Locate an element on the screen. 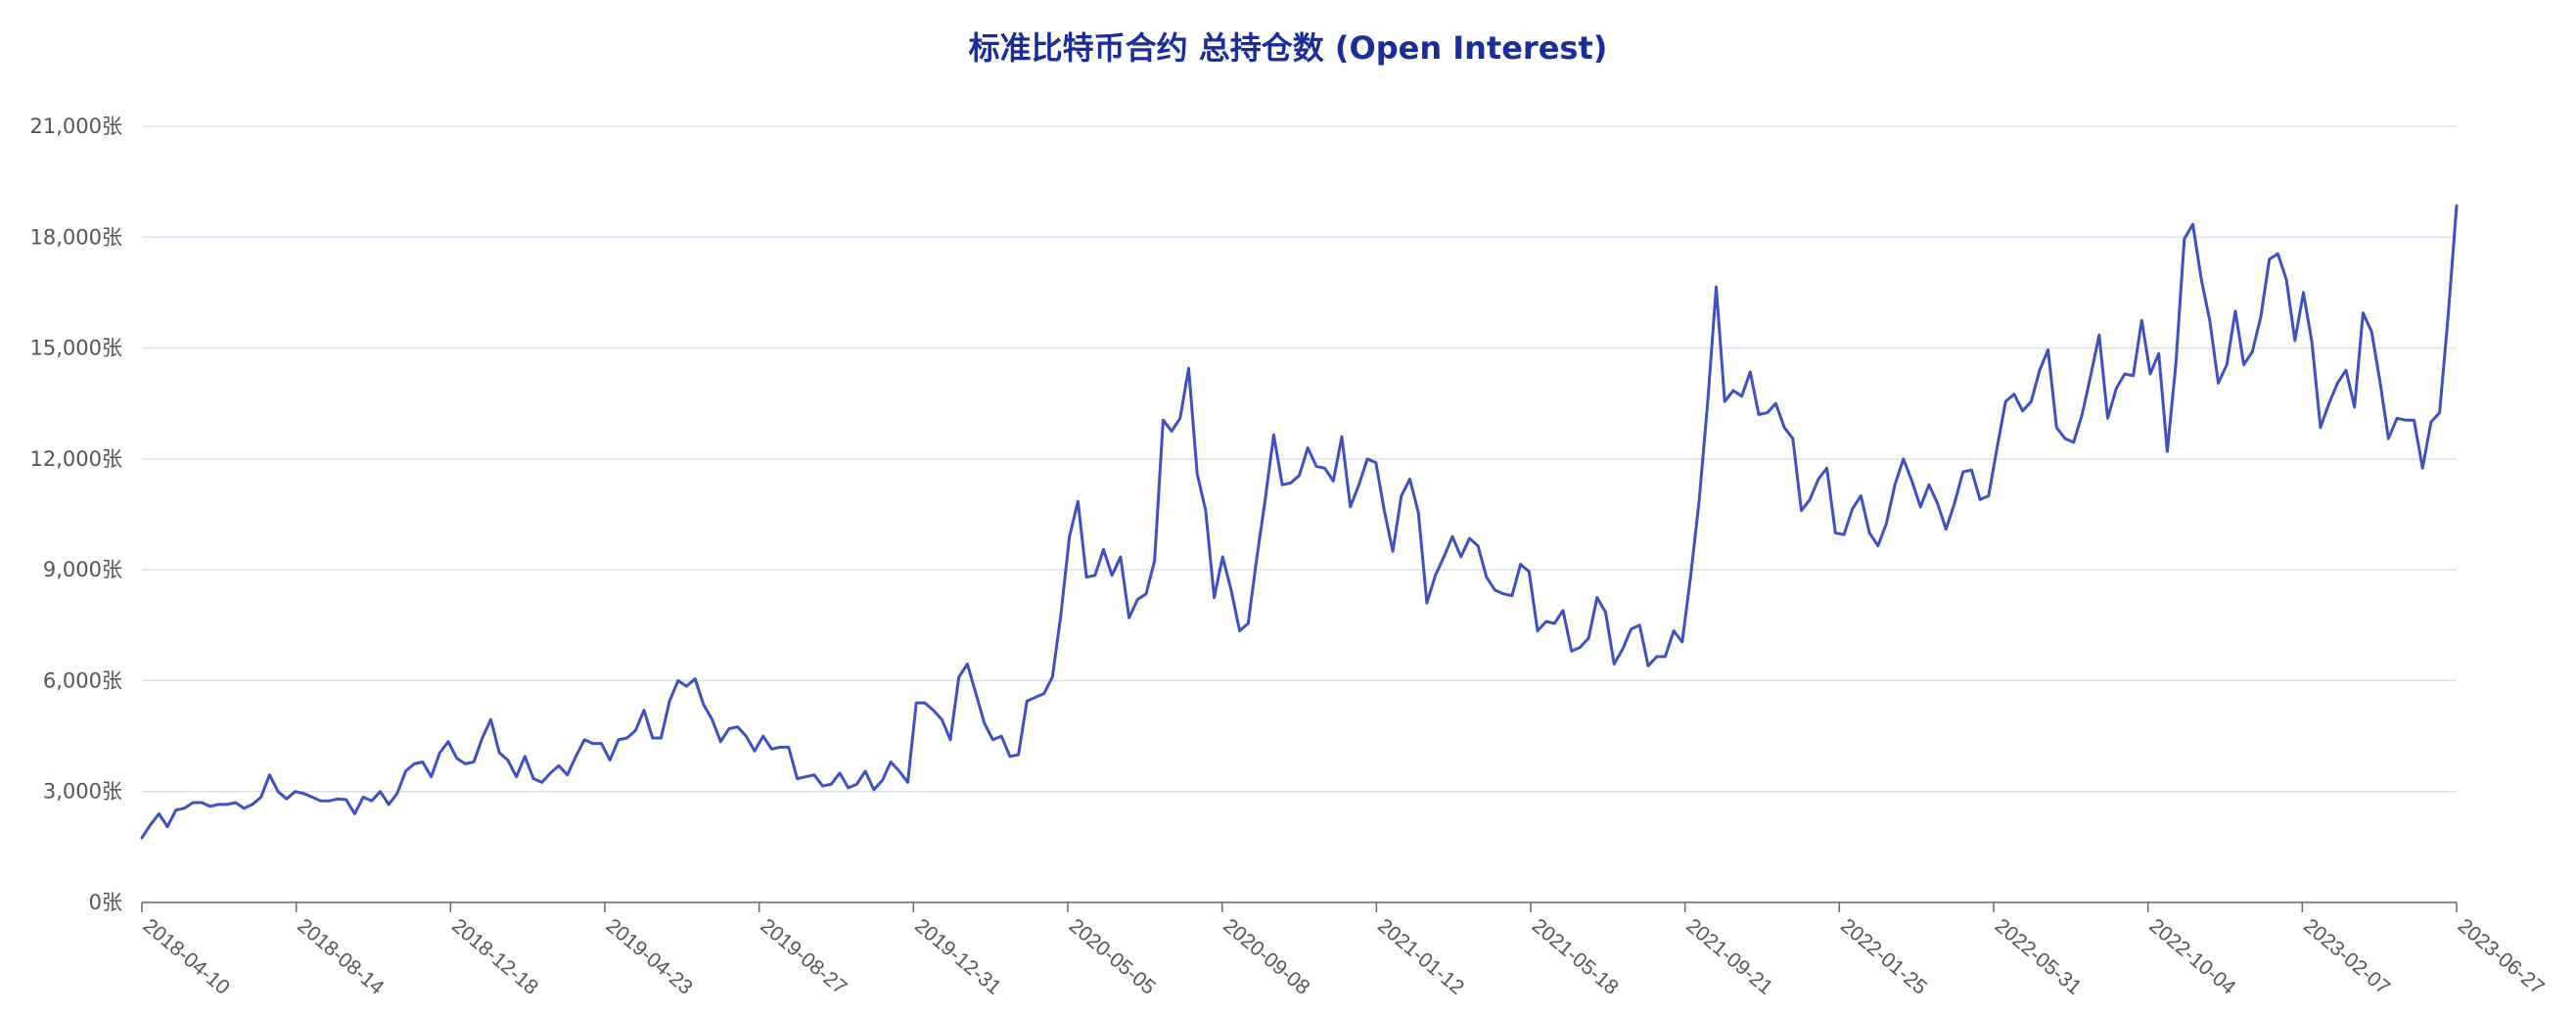 The width and height of the screenshot is (2576, 1015). x-tick-label: 2019-08-27 is located at coordinates (803, 957).